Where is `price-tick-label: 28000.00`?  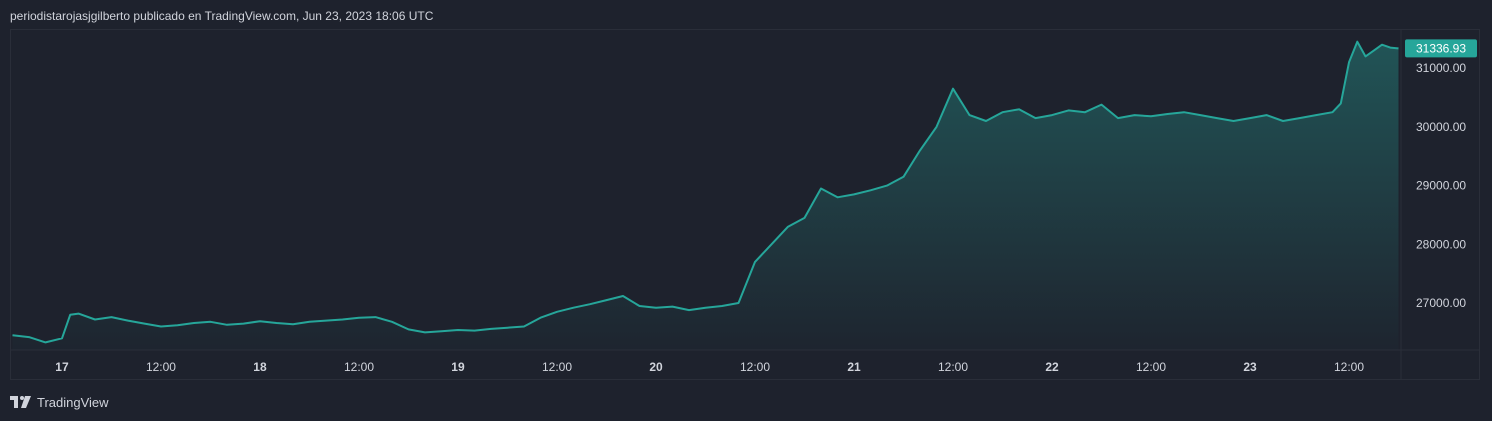 price-tick-label: 28000.00 is located at coordinates (1441, 244).